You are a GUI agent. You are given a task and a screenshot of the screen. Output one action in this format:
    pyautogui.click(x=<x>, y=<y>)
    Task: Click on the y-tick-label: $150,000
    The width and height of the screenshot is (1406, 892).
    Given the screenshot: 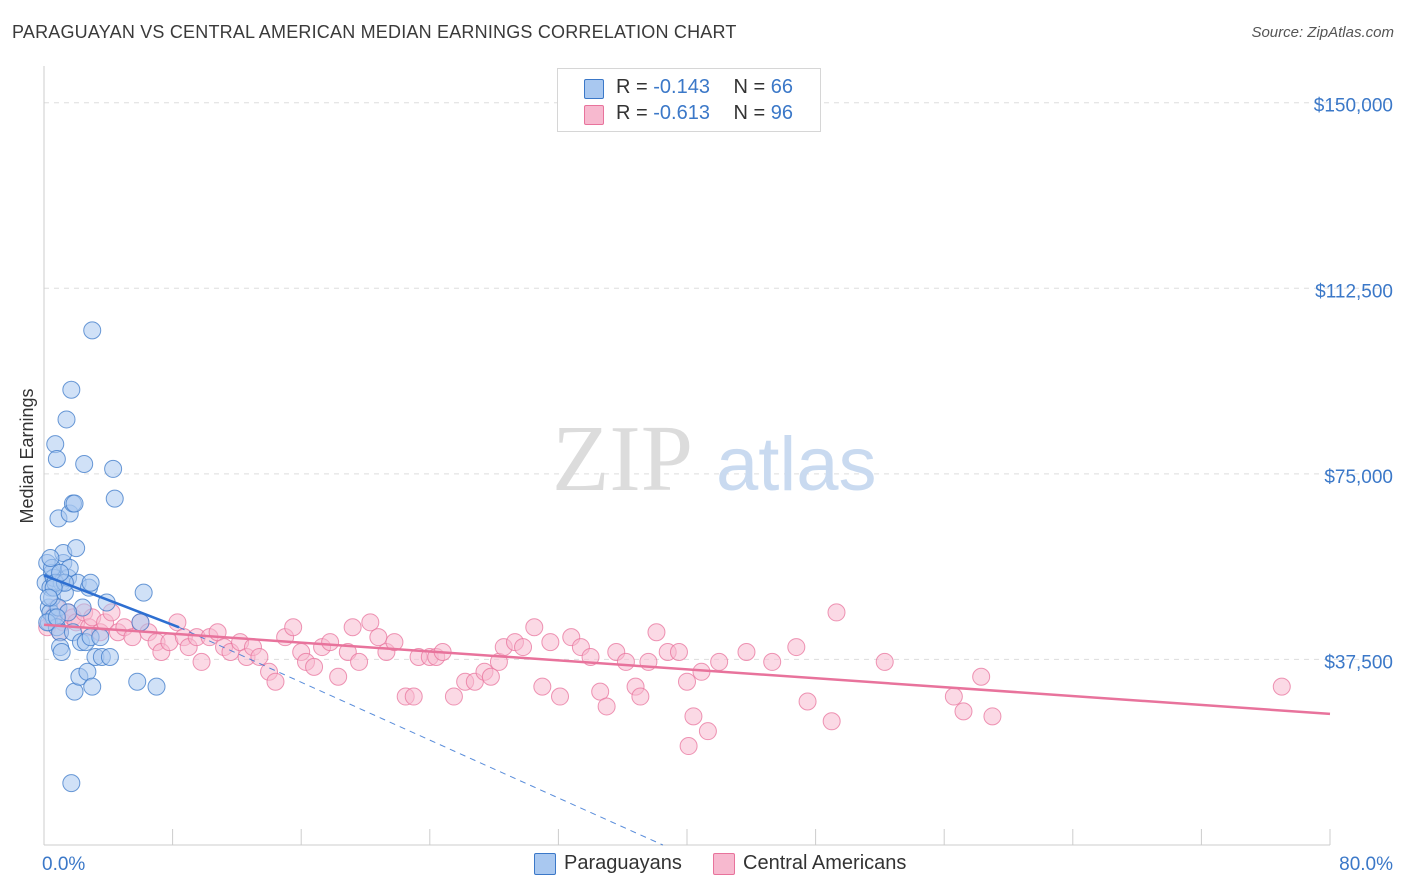 What is the action you would take?
    pyautogui.click(x=1353, y=106)
    